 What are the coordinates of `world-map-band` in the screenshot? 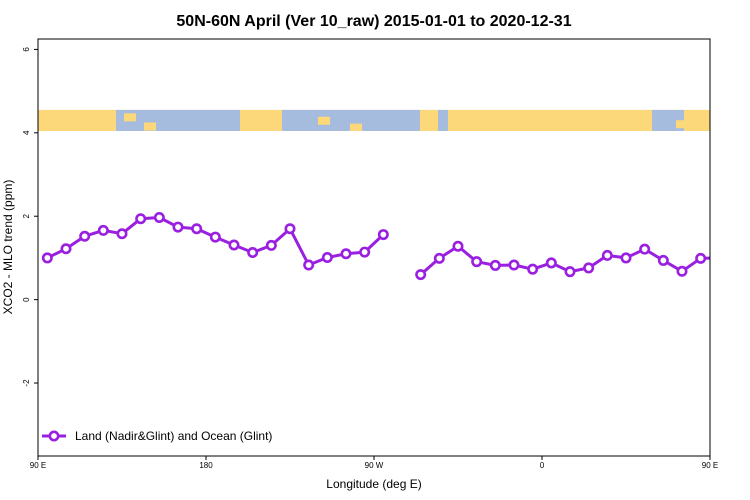 It's located at (374, 120).